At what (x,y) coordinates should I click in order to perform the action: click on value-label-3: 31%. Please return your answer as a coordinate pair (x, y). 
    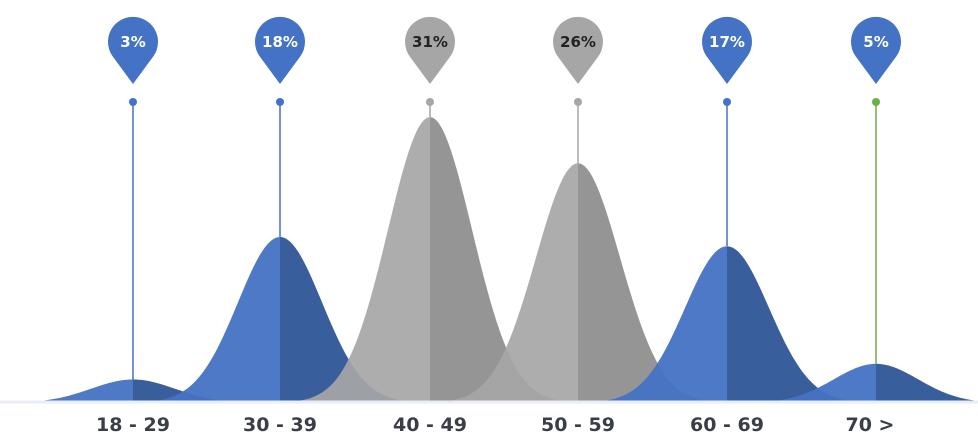
    Looking at the image, I should click on (430, 42).